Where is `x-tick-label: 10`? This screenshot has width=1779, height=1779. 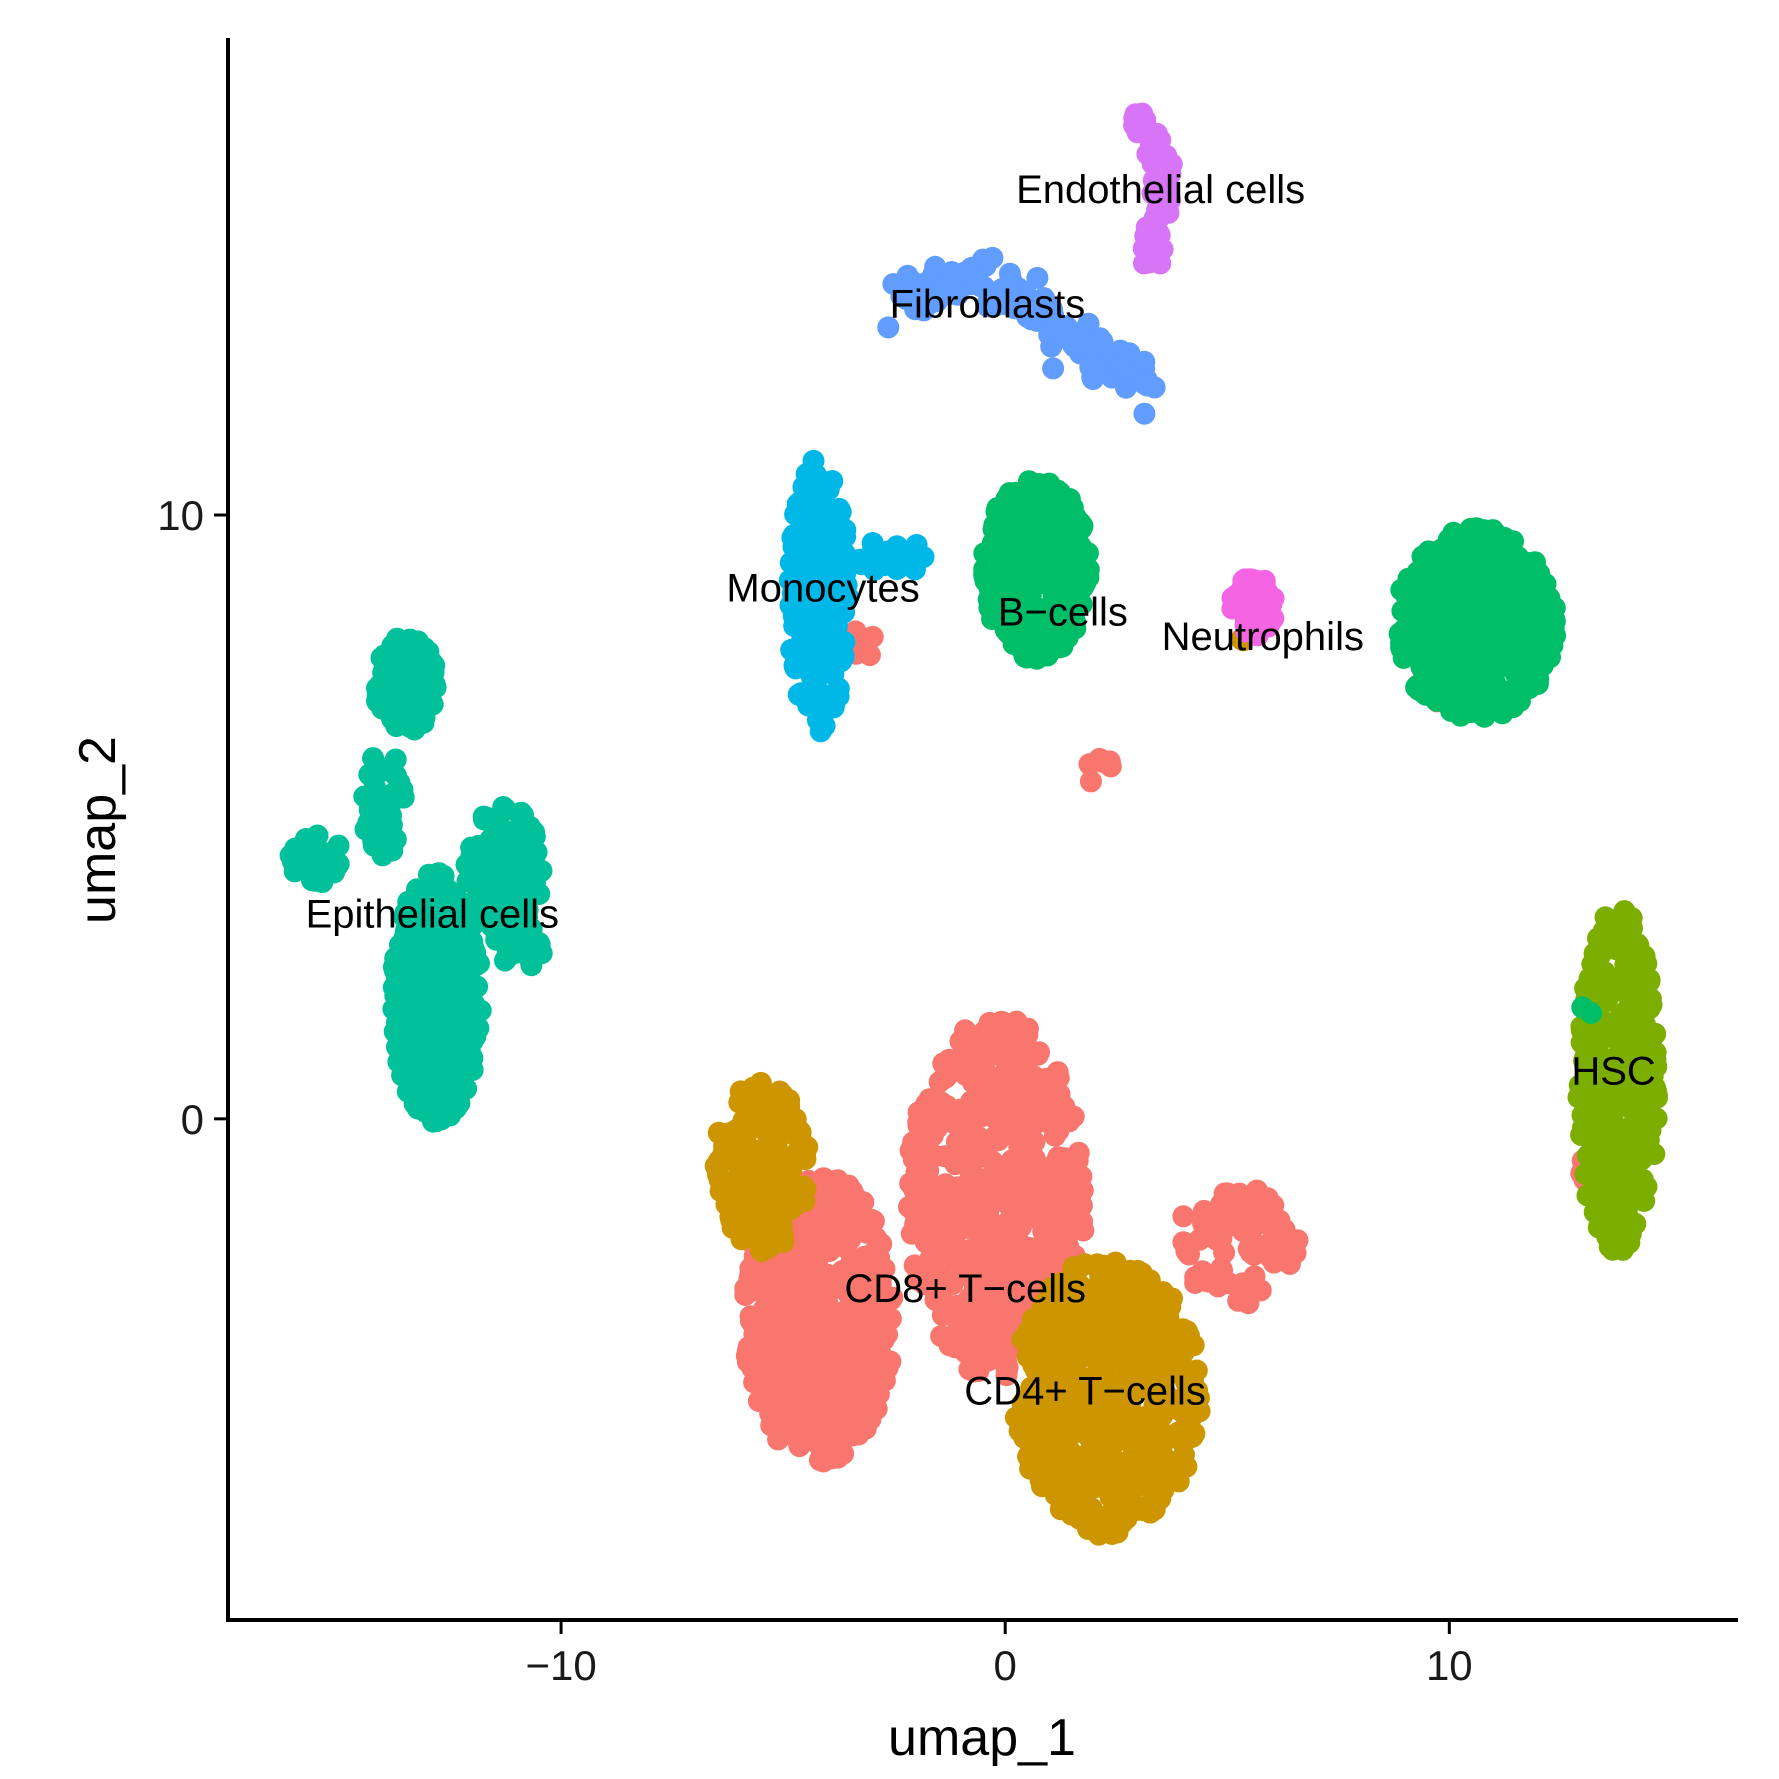
x-tick-label: 10 is located at coordinates (1449, 1665).